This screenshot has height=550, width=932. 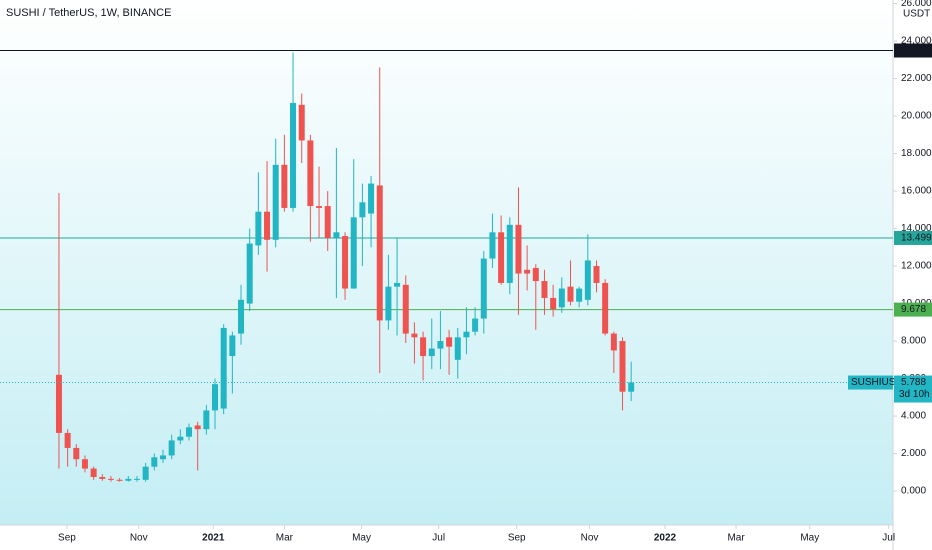 I want to click on y-tick-label: 22.000, so click(x=916, y=78).